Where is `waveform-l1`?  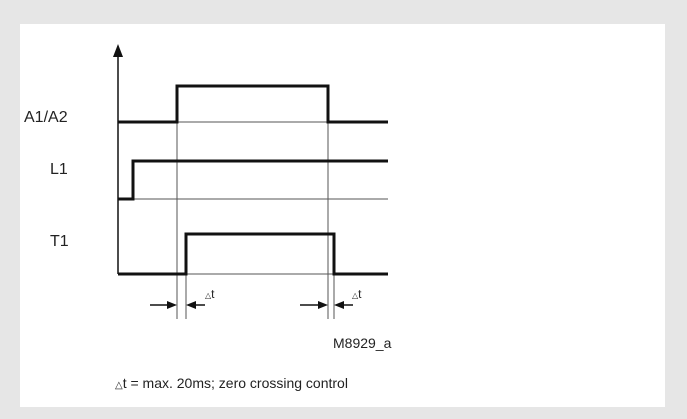 waveform-l1 is located at coordinates (253, 180).